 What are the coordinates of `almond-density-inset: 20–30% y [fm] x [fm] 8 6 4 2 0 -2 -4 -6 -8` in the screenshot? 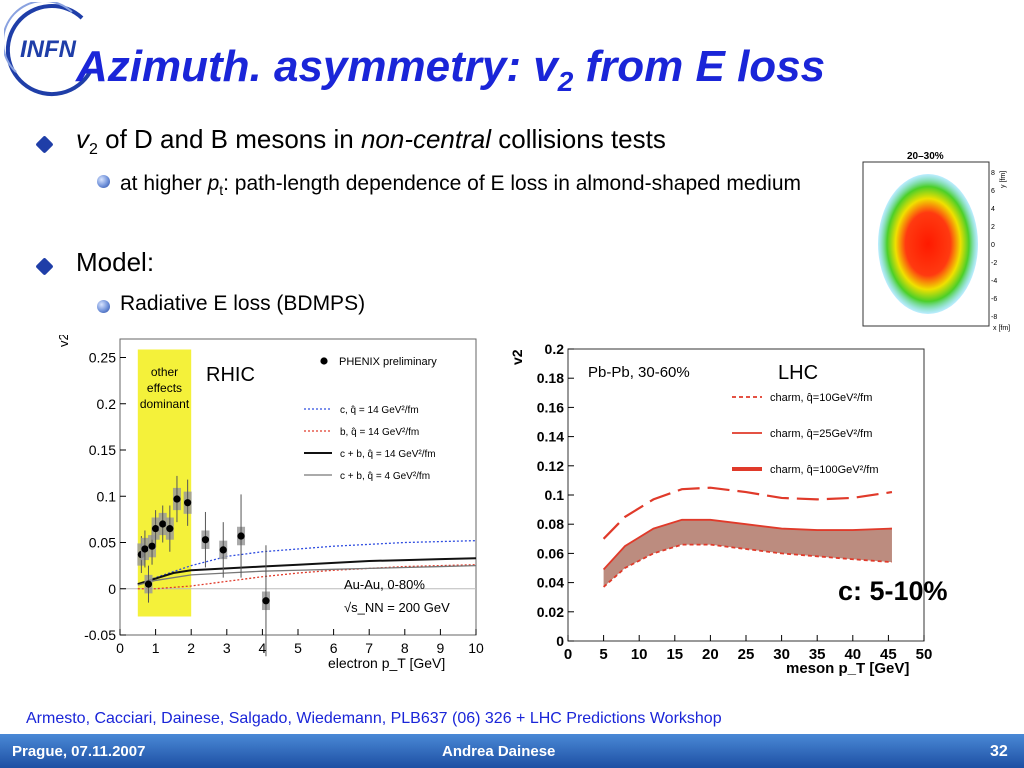 It's located at (936, 240).